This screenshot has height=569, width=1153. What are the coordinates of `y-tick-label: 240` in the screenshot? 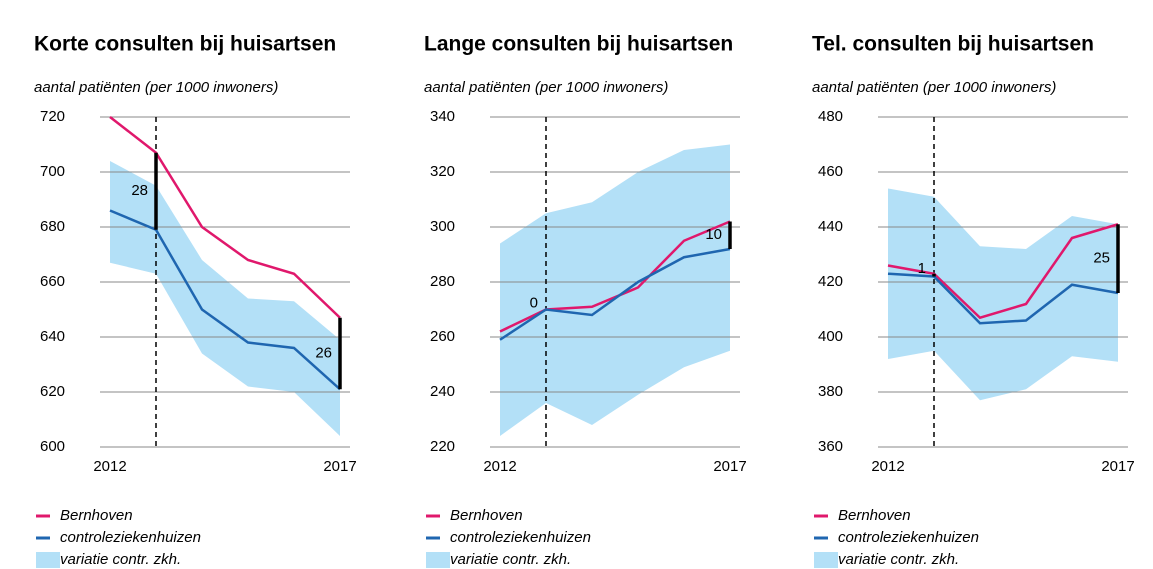 It's located at (442, 391).